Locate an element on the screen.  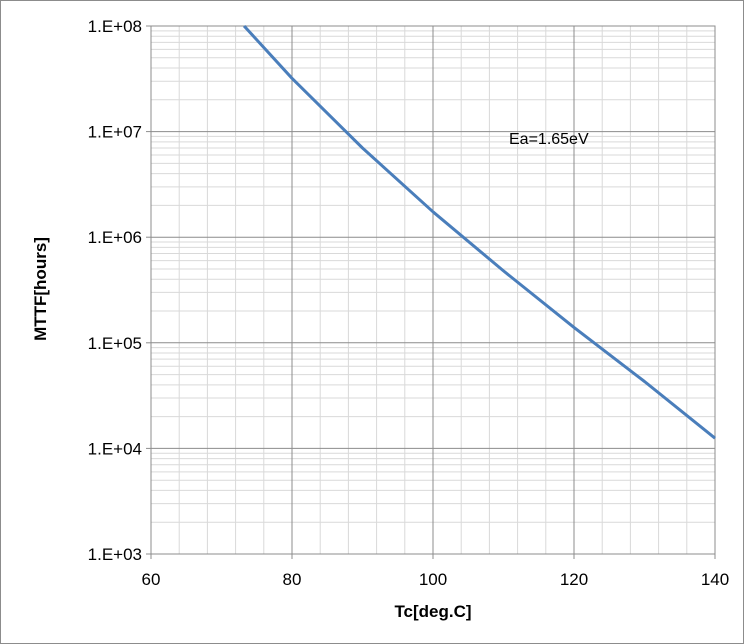
y-tick-label: 1.E+03 is located at coordinates (115, 554).